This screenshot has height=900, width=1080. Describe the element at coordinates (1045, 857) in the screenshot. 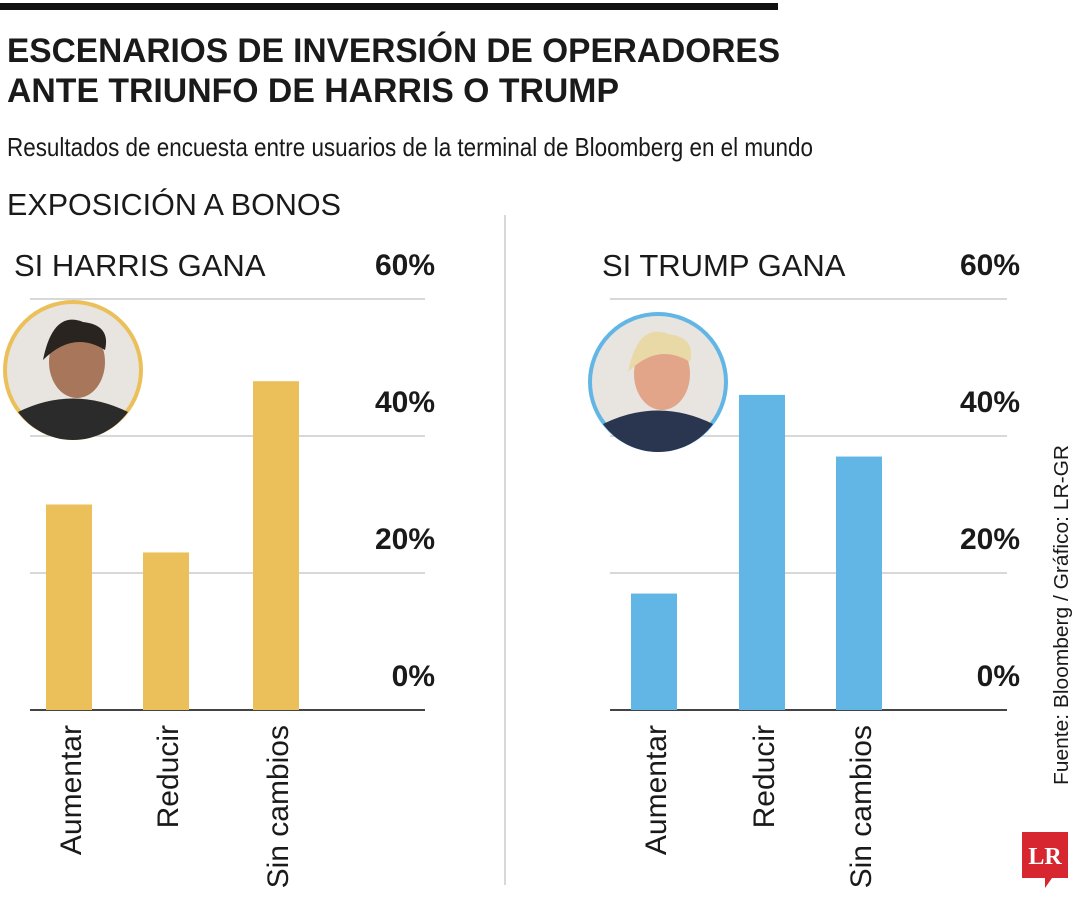

I see `logo-text: LR` at that location.